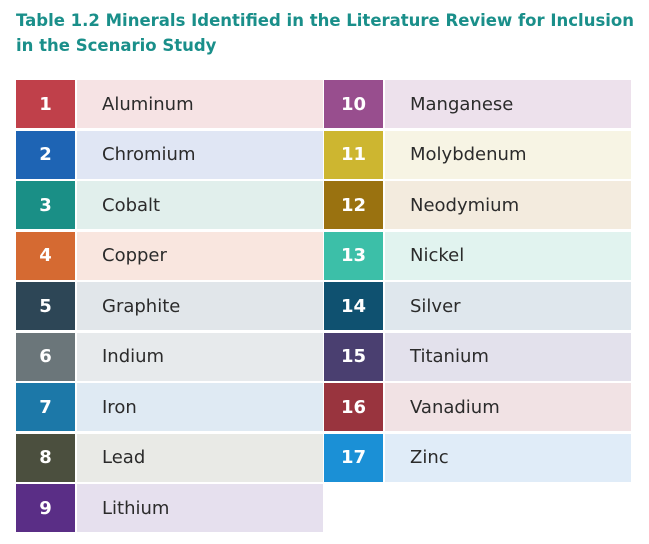  Describe the element at coordinates (45, 356) in the screenshot. I see `mineral-number: 6` at that location.